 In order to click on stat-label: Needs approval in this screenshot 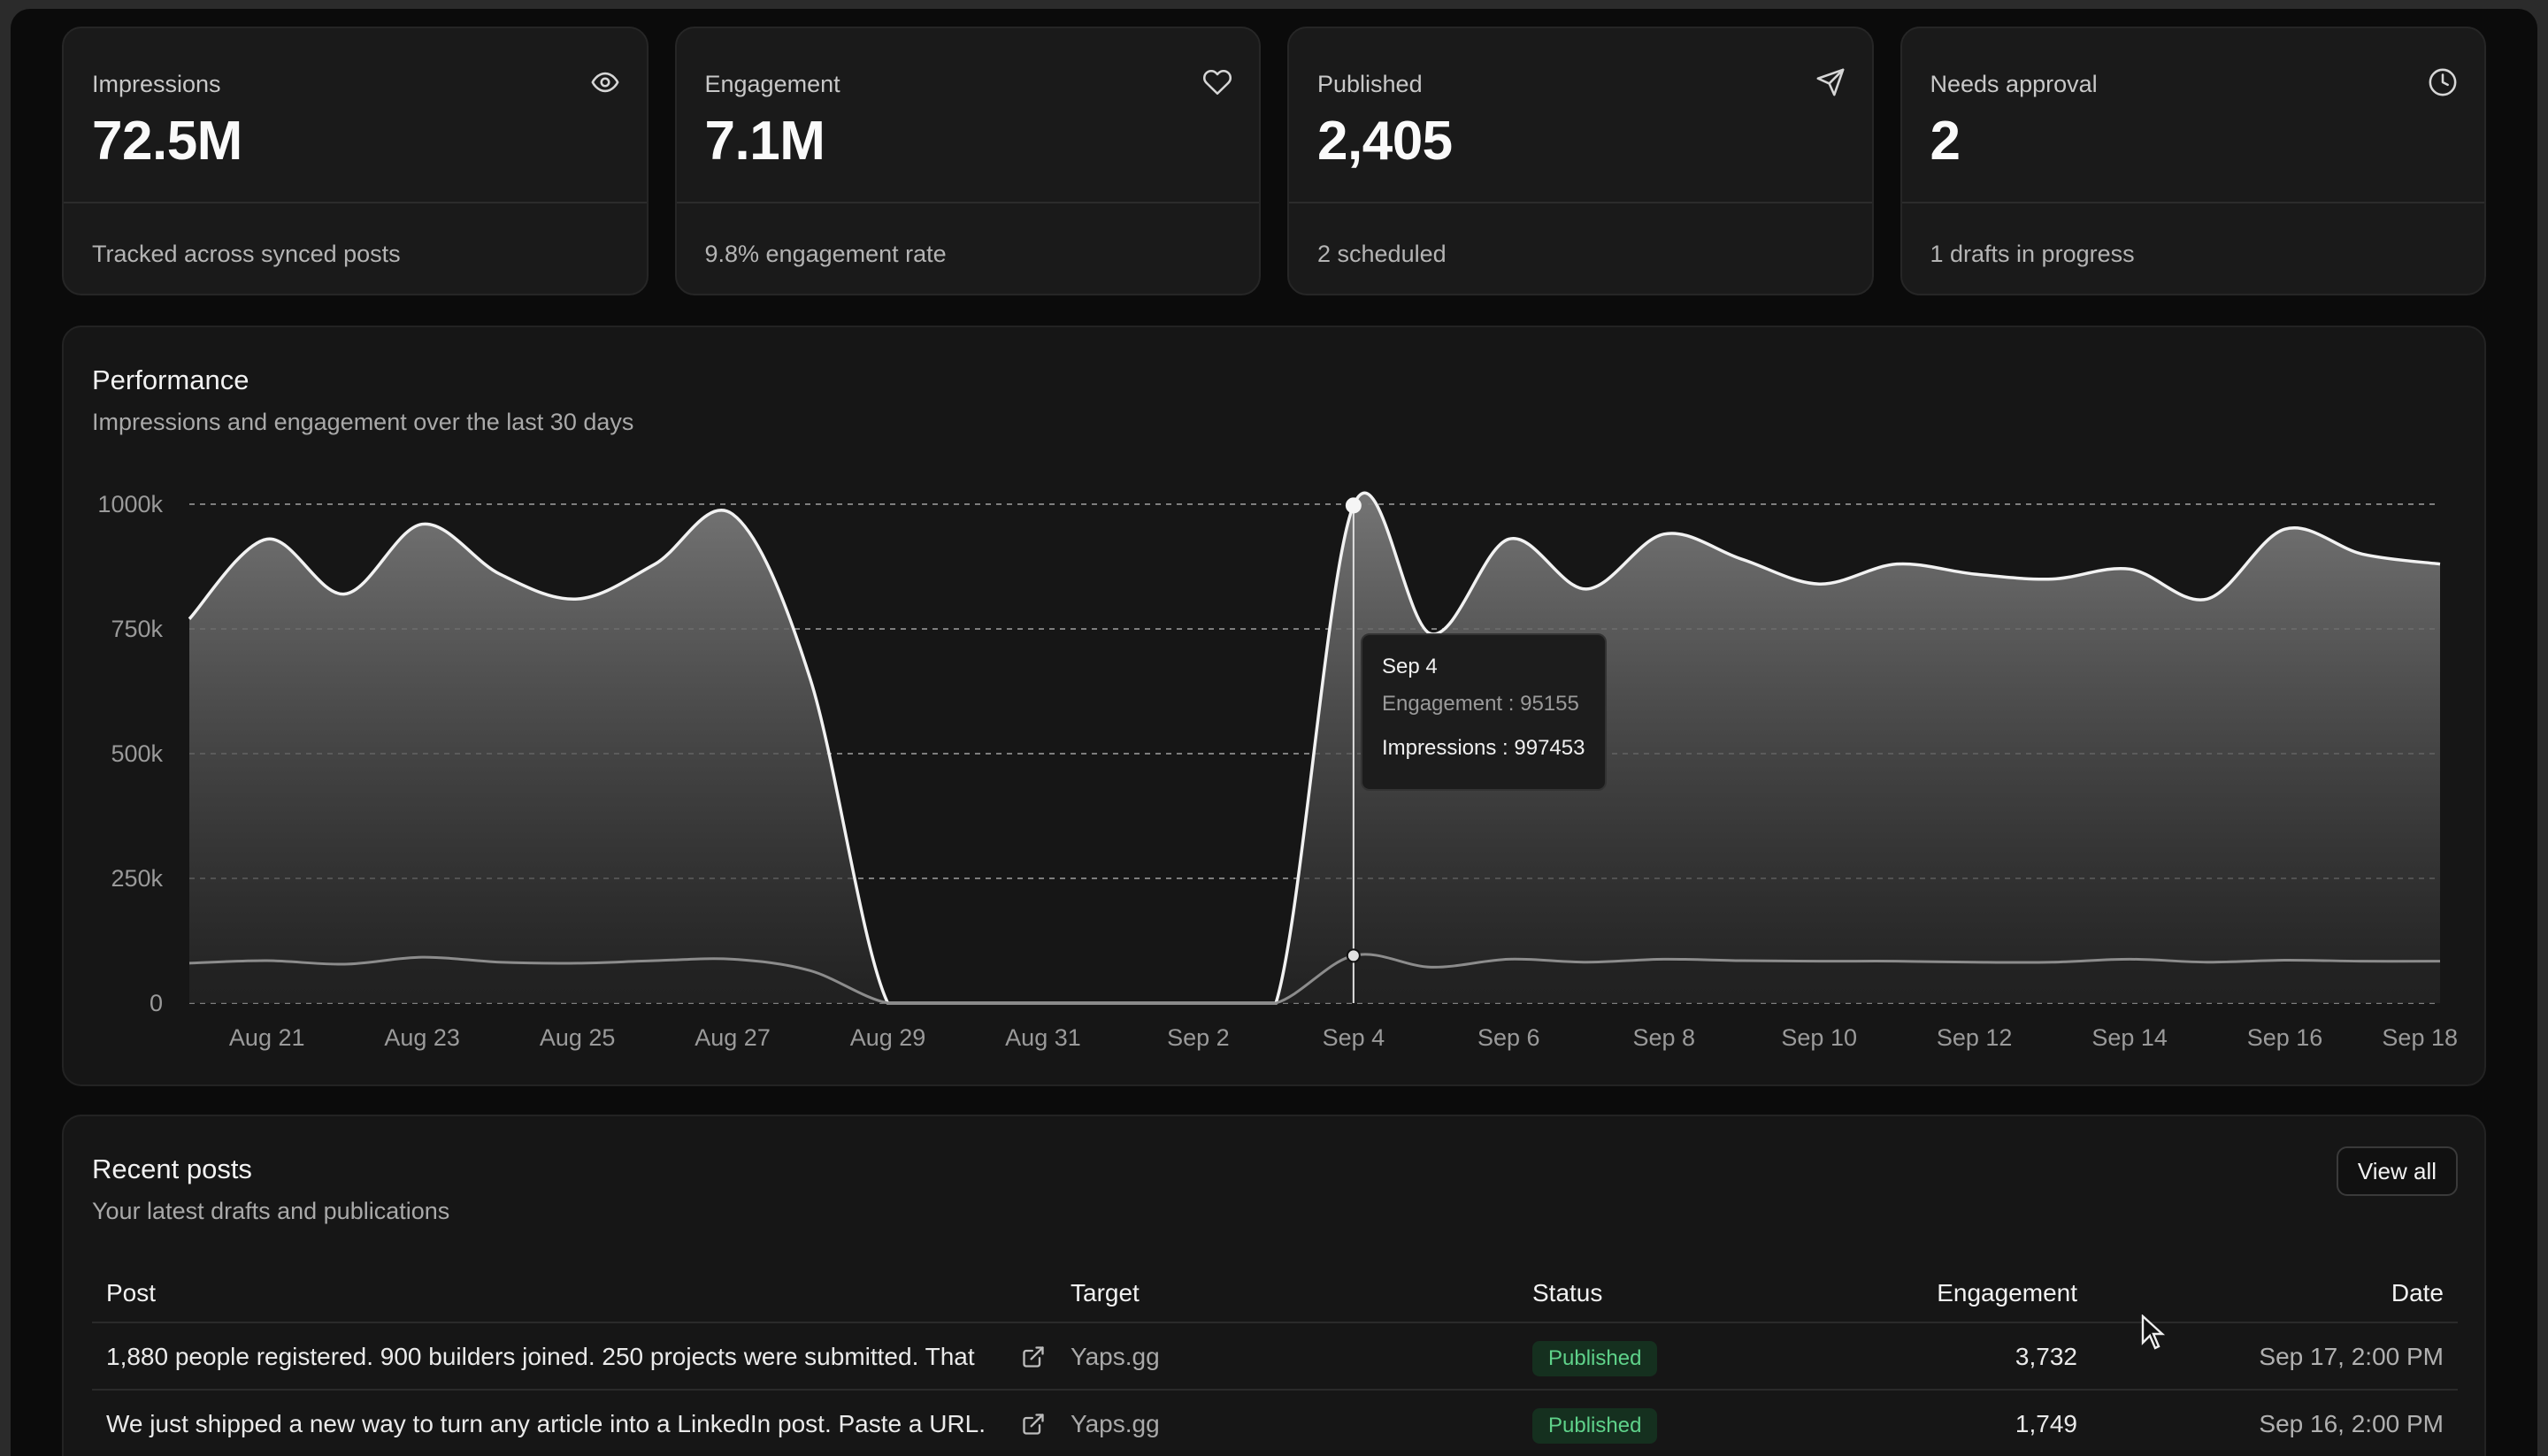, I will do `click(2014, 84)`.